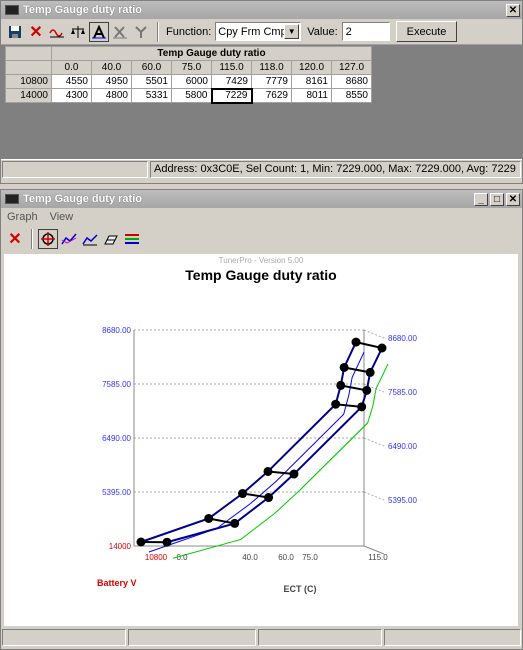 Image resolution: width=523 pixels, height=650 pixels. Describe the element at coordinates (426, 31) in the screenshot. I see `execute-button: Execute` at that location.